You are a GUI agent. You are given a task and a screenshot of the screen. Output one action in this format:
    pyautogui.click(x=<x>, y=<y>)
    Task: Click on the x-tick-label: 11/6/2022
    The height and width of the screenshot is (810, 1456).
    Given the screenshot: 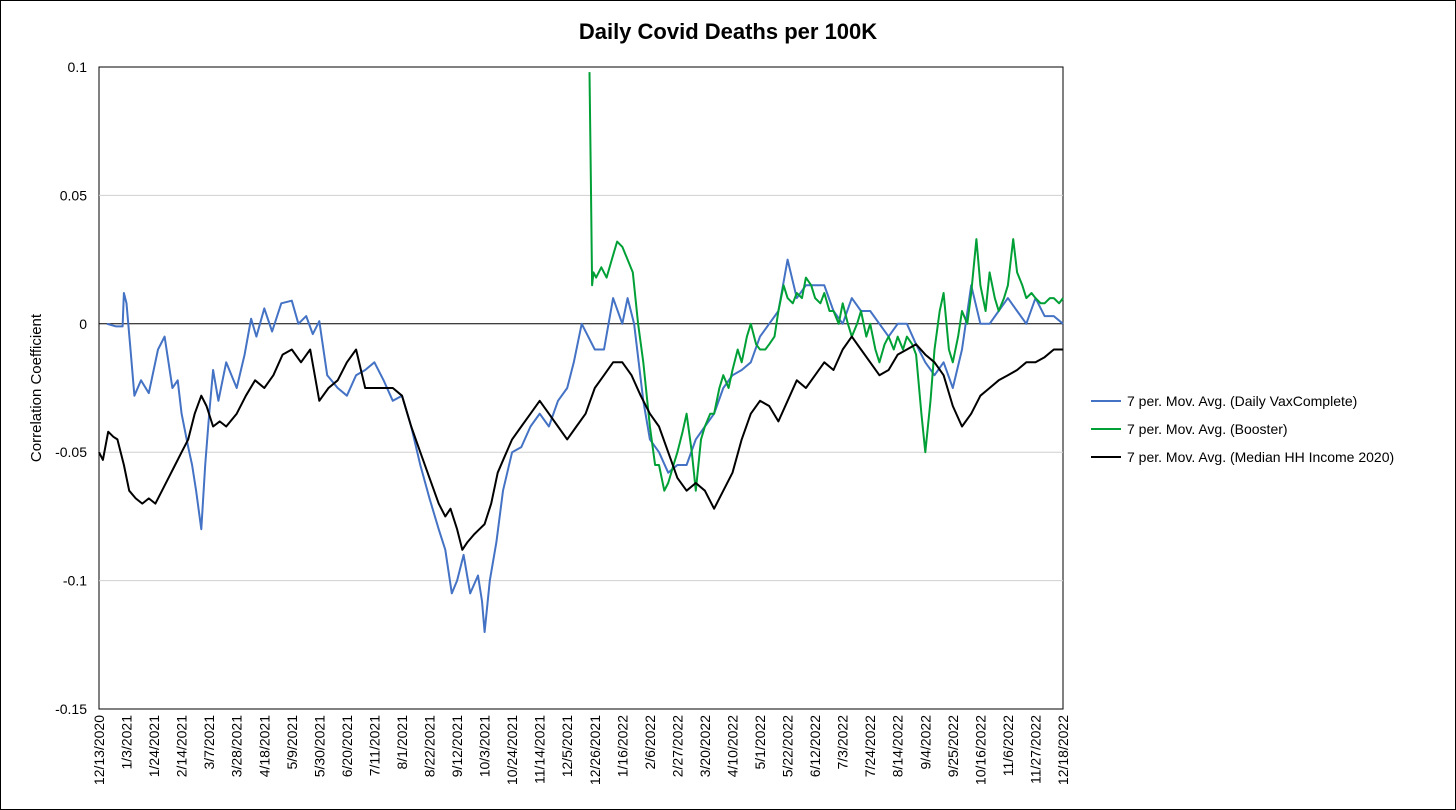 What is the action you would take?
    pyautogui.click(x=1008, y=745)
    